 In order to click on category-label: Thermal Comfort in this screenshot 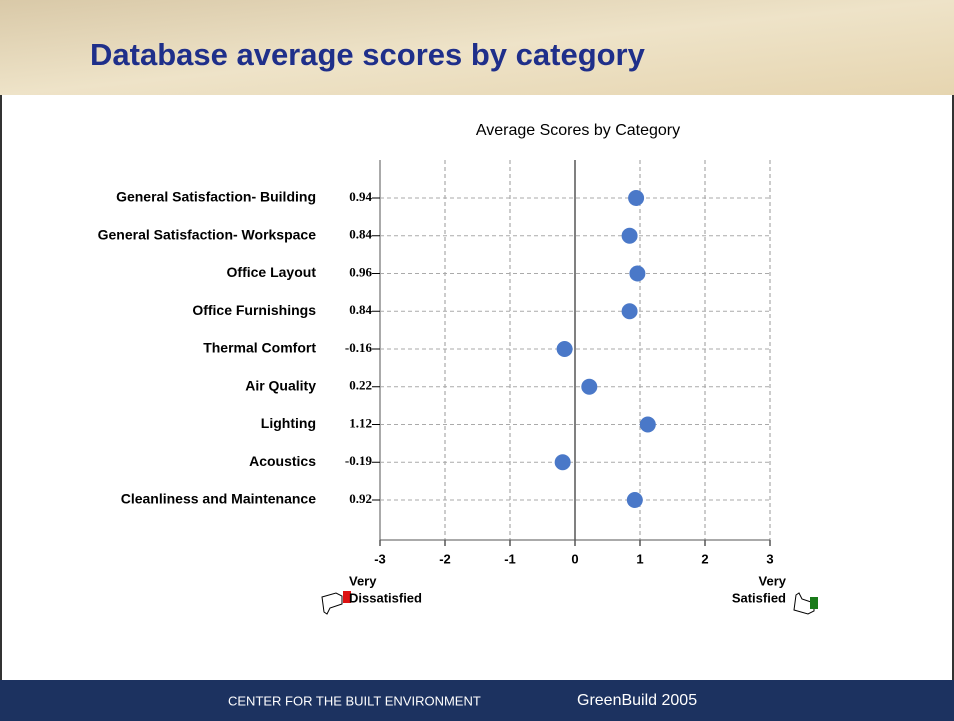, I will do `click(259, 348)`.